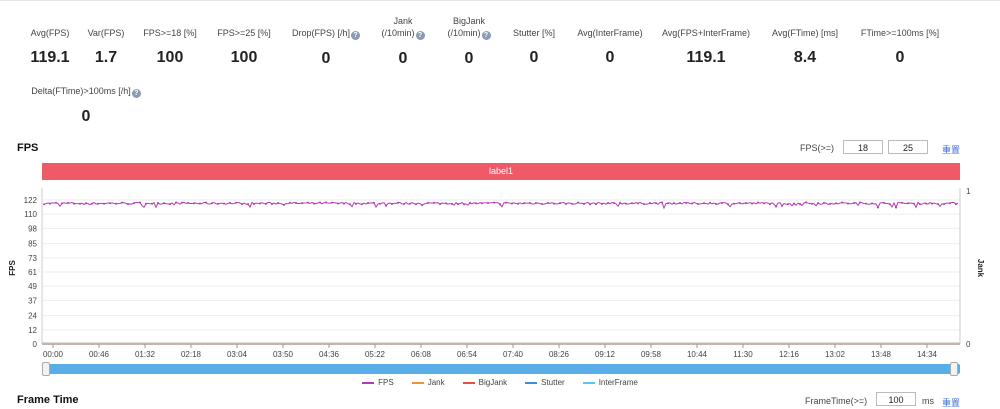 Image resolution: width=1000 pixels, height=409 pixels. Describe the element at coordinates (493, 382) in the screenshot. I see `legend-label: BigJank` at that location.